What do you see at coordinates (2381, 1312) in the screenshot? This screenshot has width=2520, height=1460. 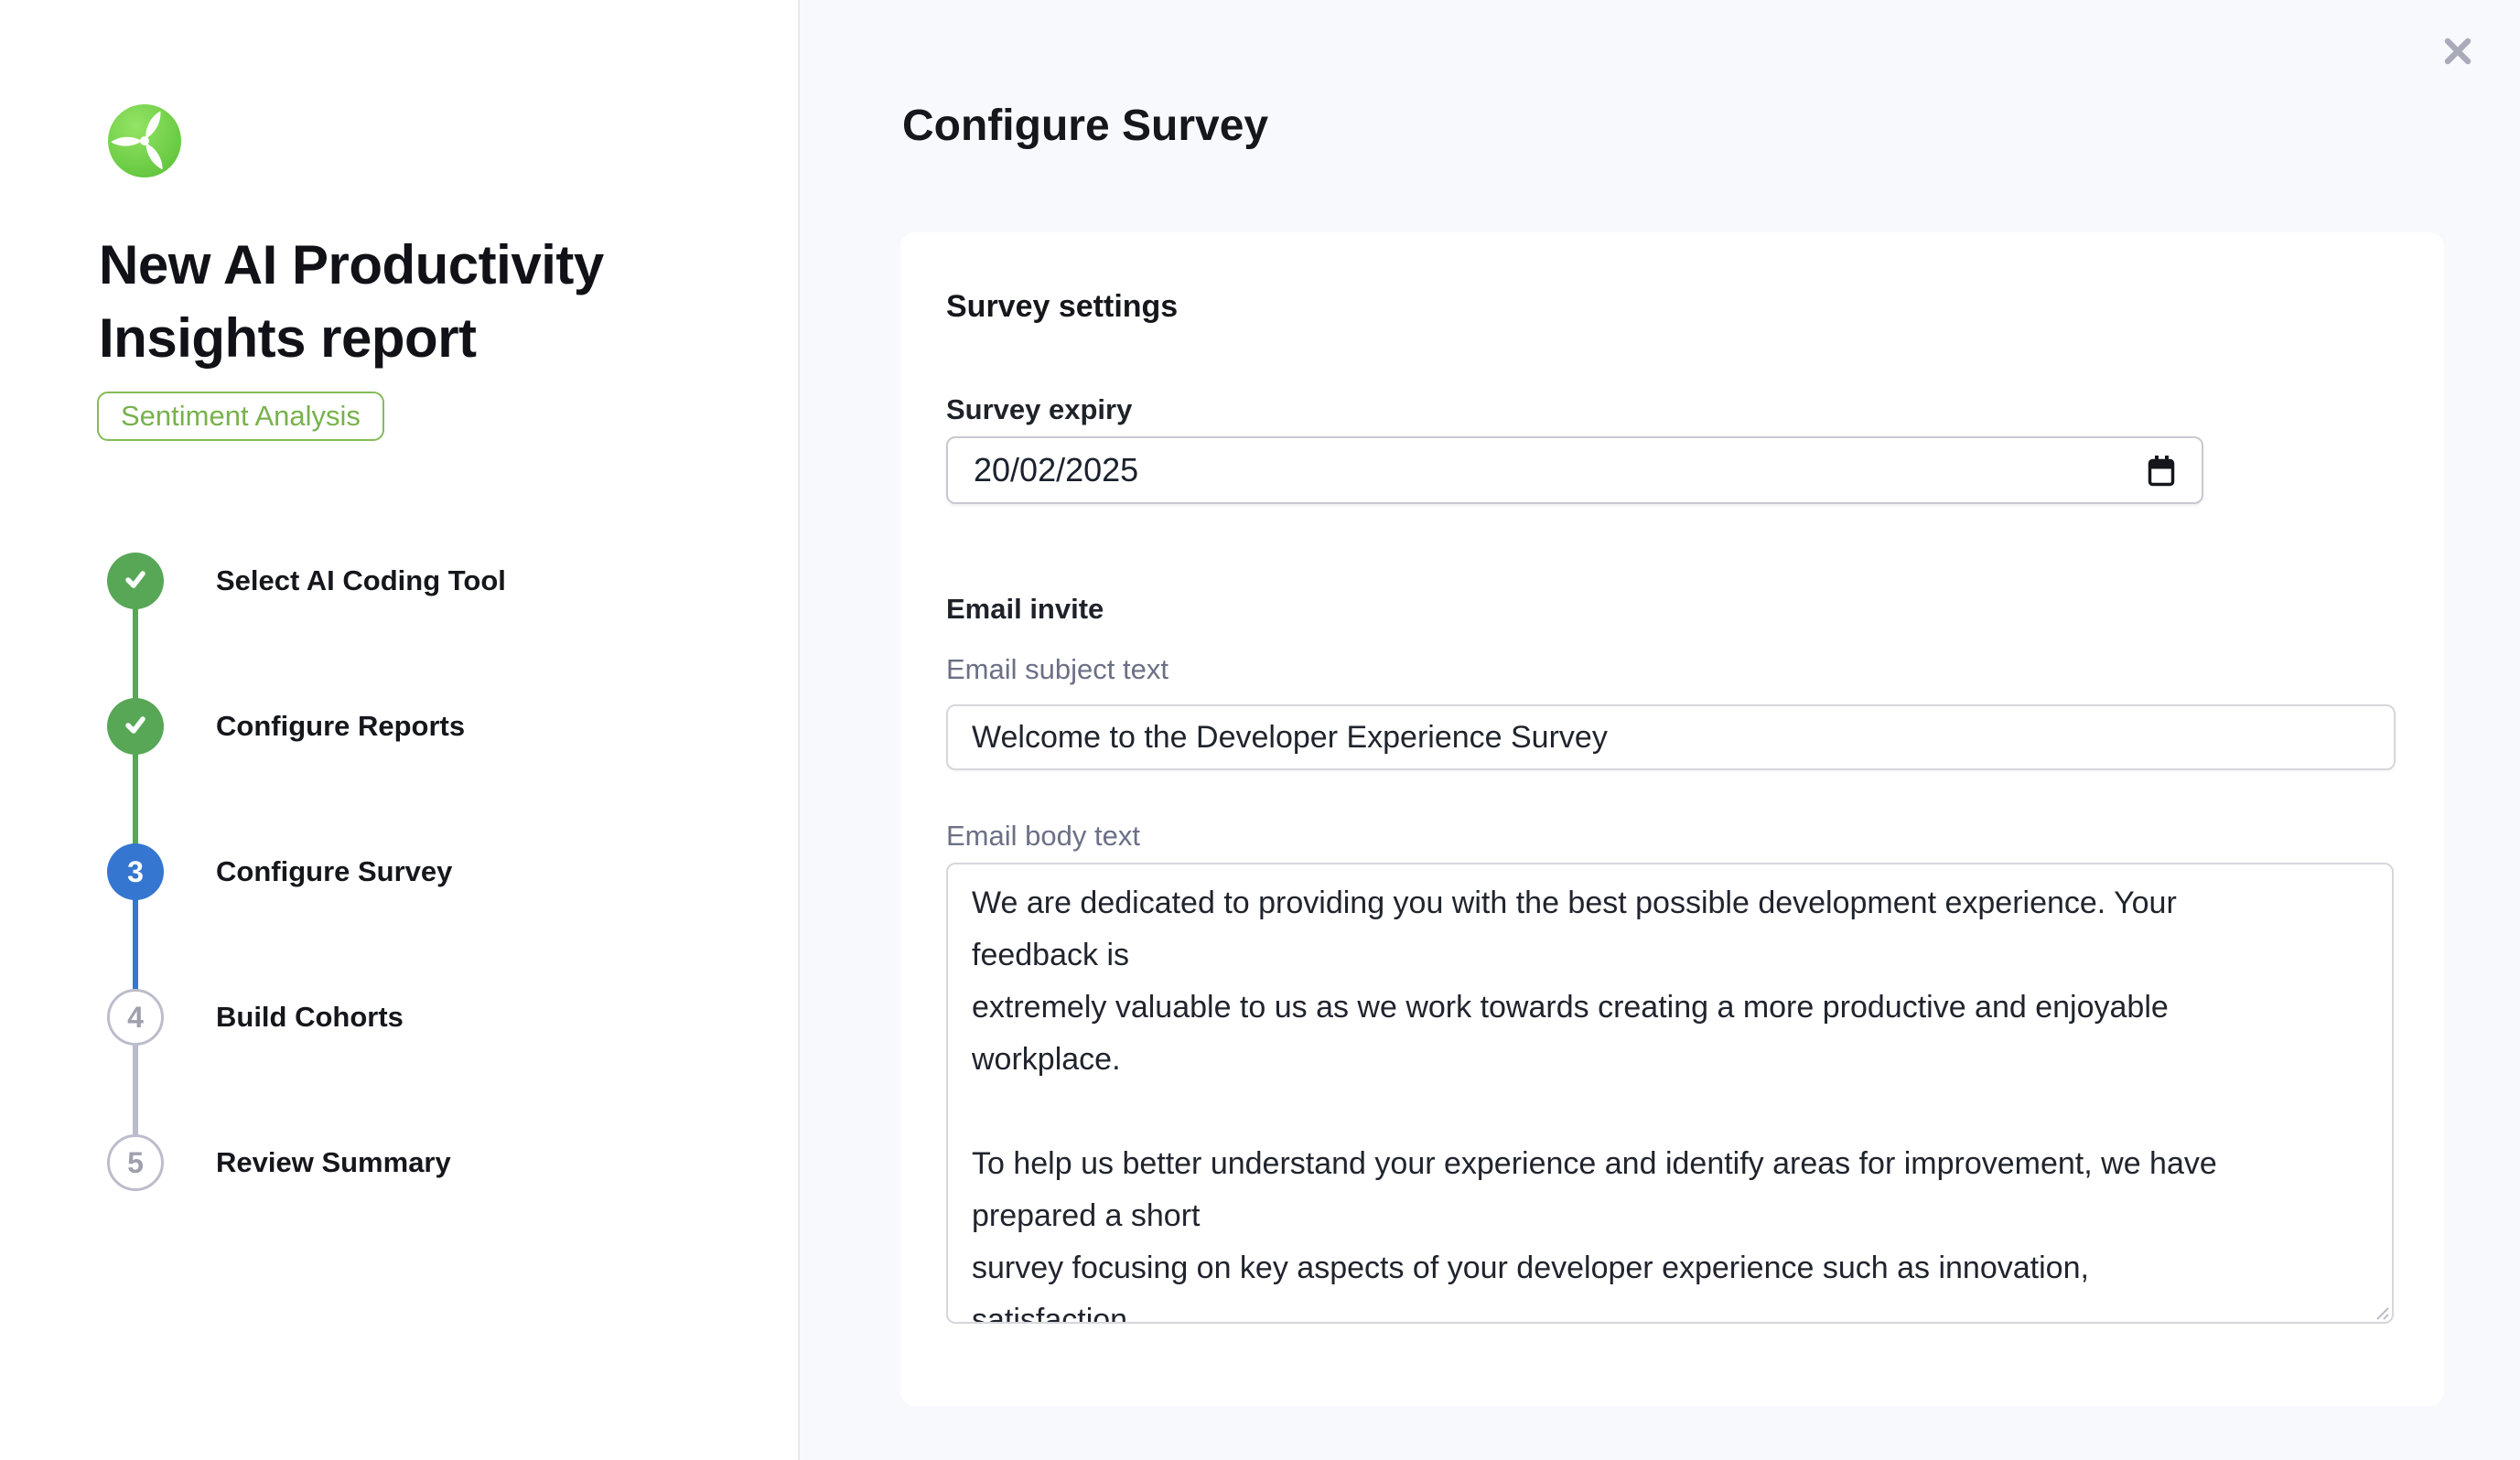 I see `resize-handle-icon` at bounding box center [2381, 1312].